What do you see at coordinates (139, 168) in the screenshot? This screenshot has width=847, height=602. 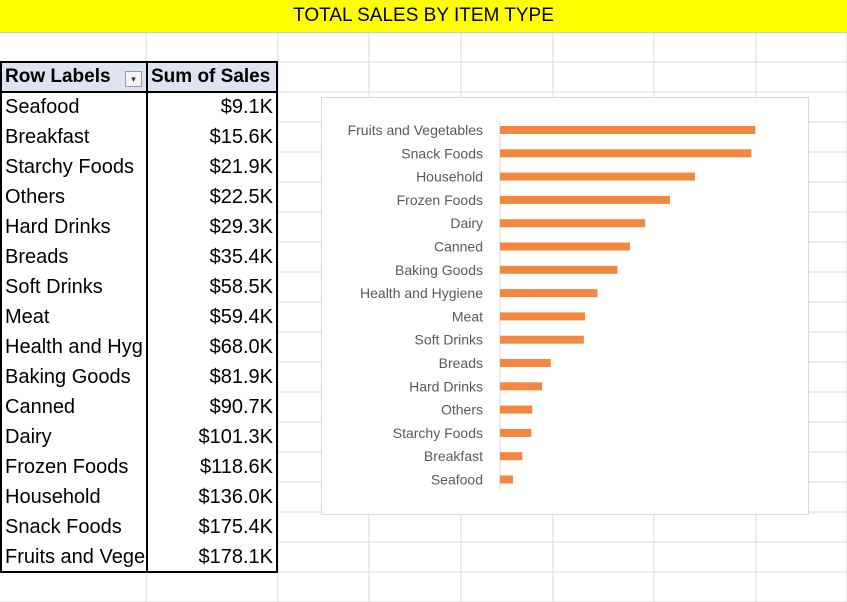 I see `table-row: Starchy Foods $21.9K` at bounding box center [139, 168].